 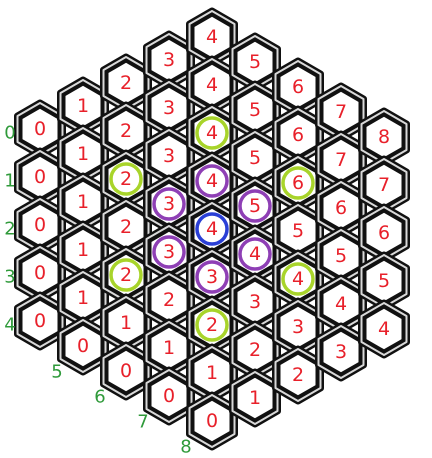 What do you see at coordinates (142, 422) in the screenshot?
I see `row-label: 7` at bounding box center [142, 422].